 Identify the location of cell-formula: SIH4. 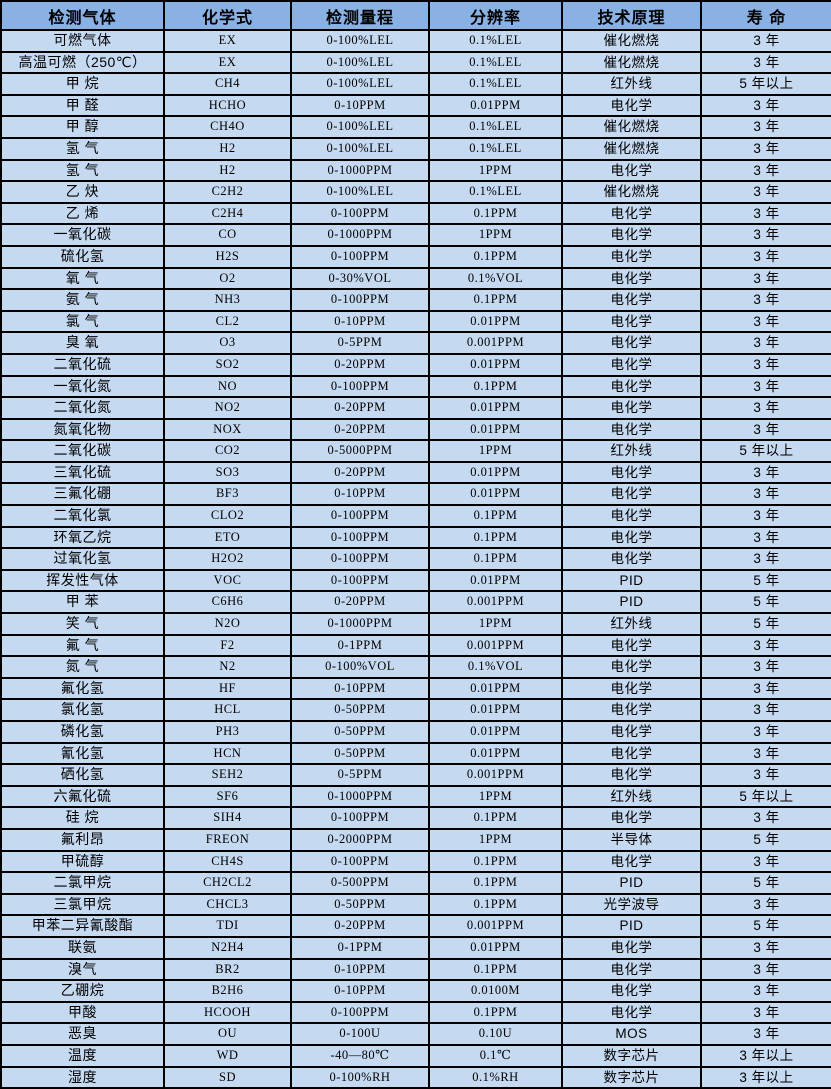
(227, 818).